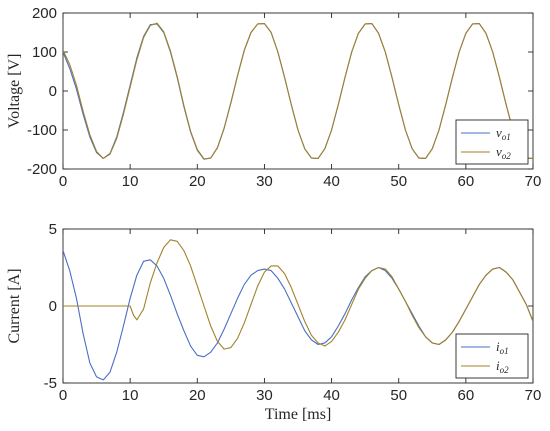 The width and height of the screenshot is (550, 431). I want to click on legend-label: vo2, so click(503, 152).